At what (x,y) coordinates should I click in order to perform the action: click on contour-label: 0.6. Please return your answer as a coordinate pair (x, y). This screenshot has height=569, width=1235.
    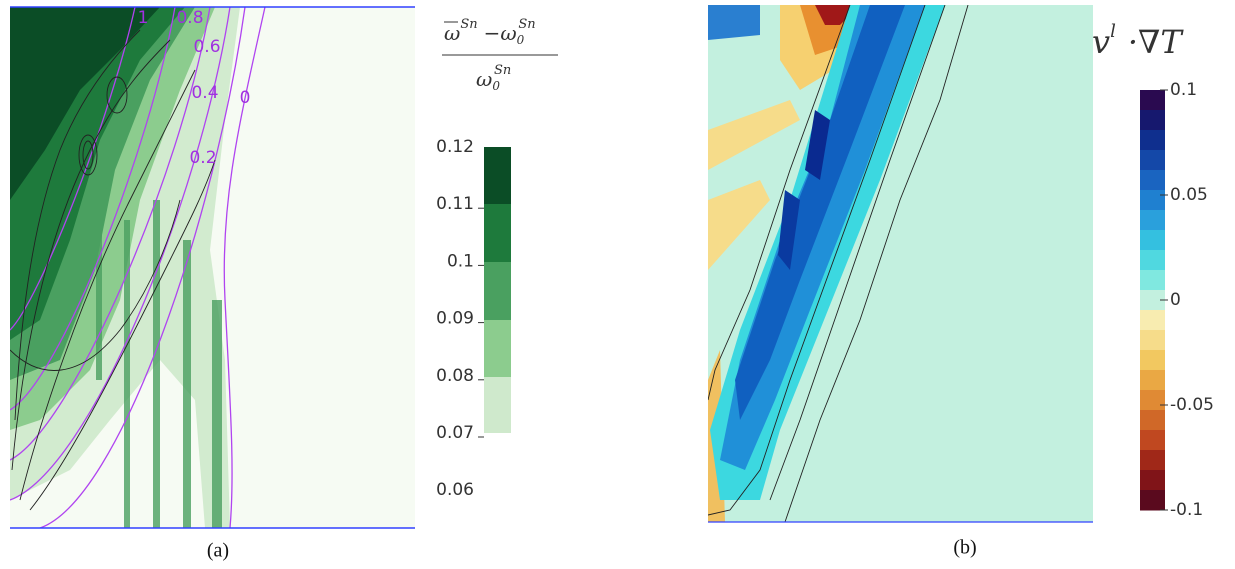
    Looking at the image, I should click on (206, 47).